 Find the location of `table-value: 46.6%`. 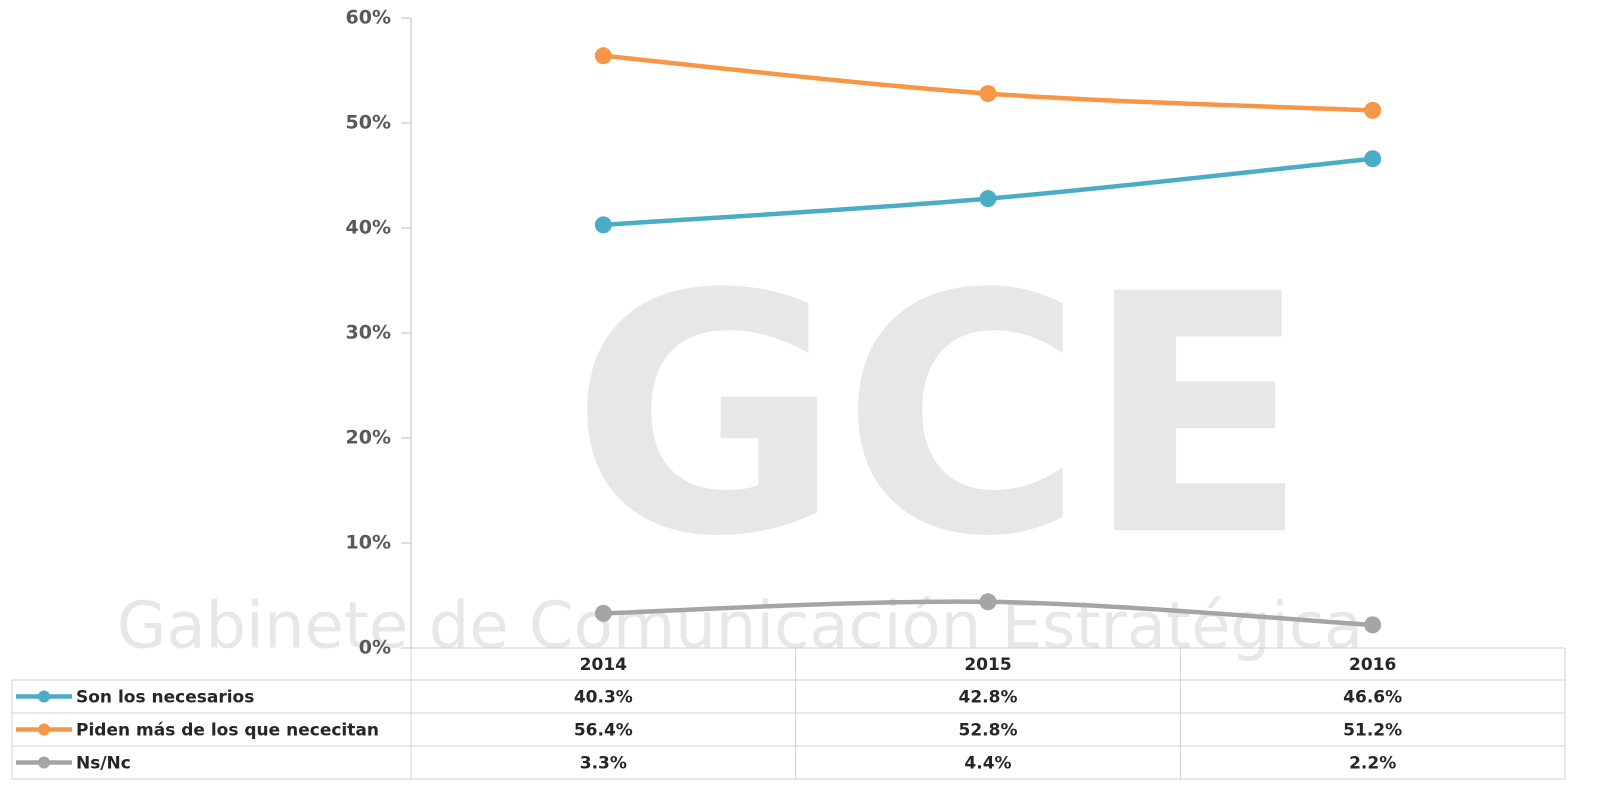

table-value: 46.6% is located at coordinates (1372, 698).